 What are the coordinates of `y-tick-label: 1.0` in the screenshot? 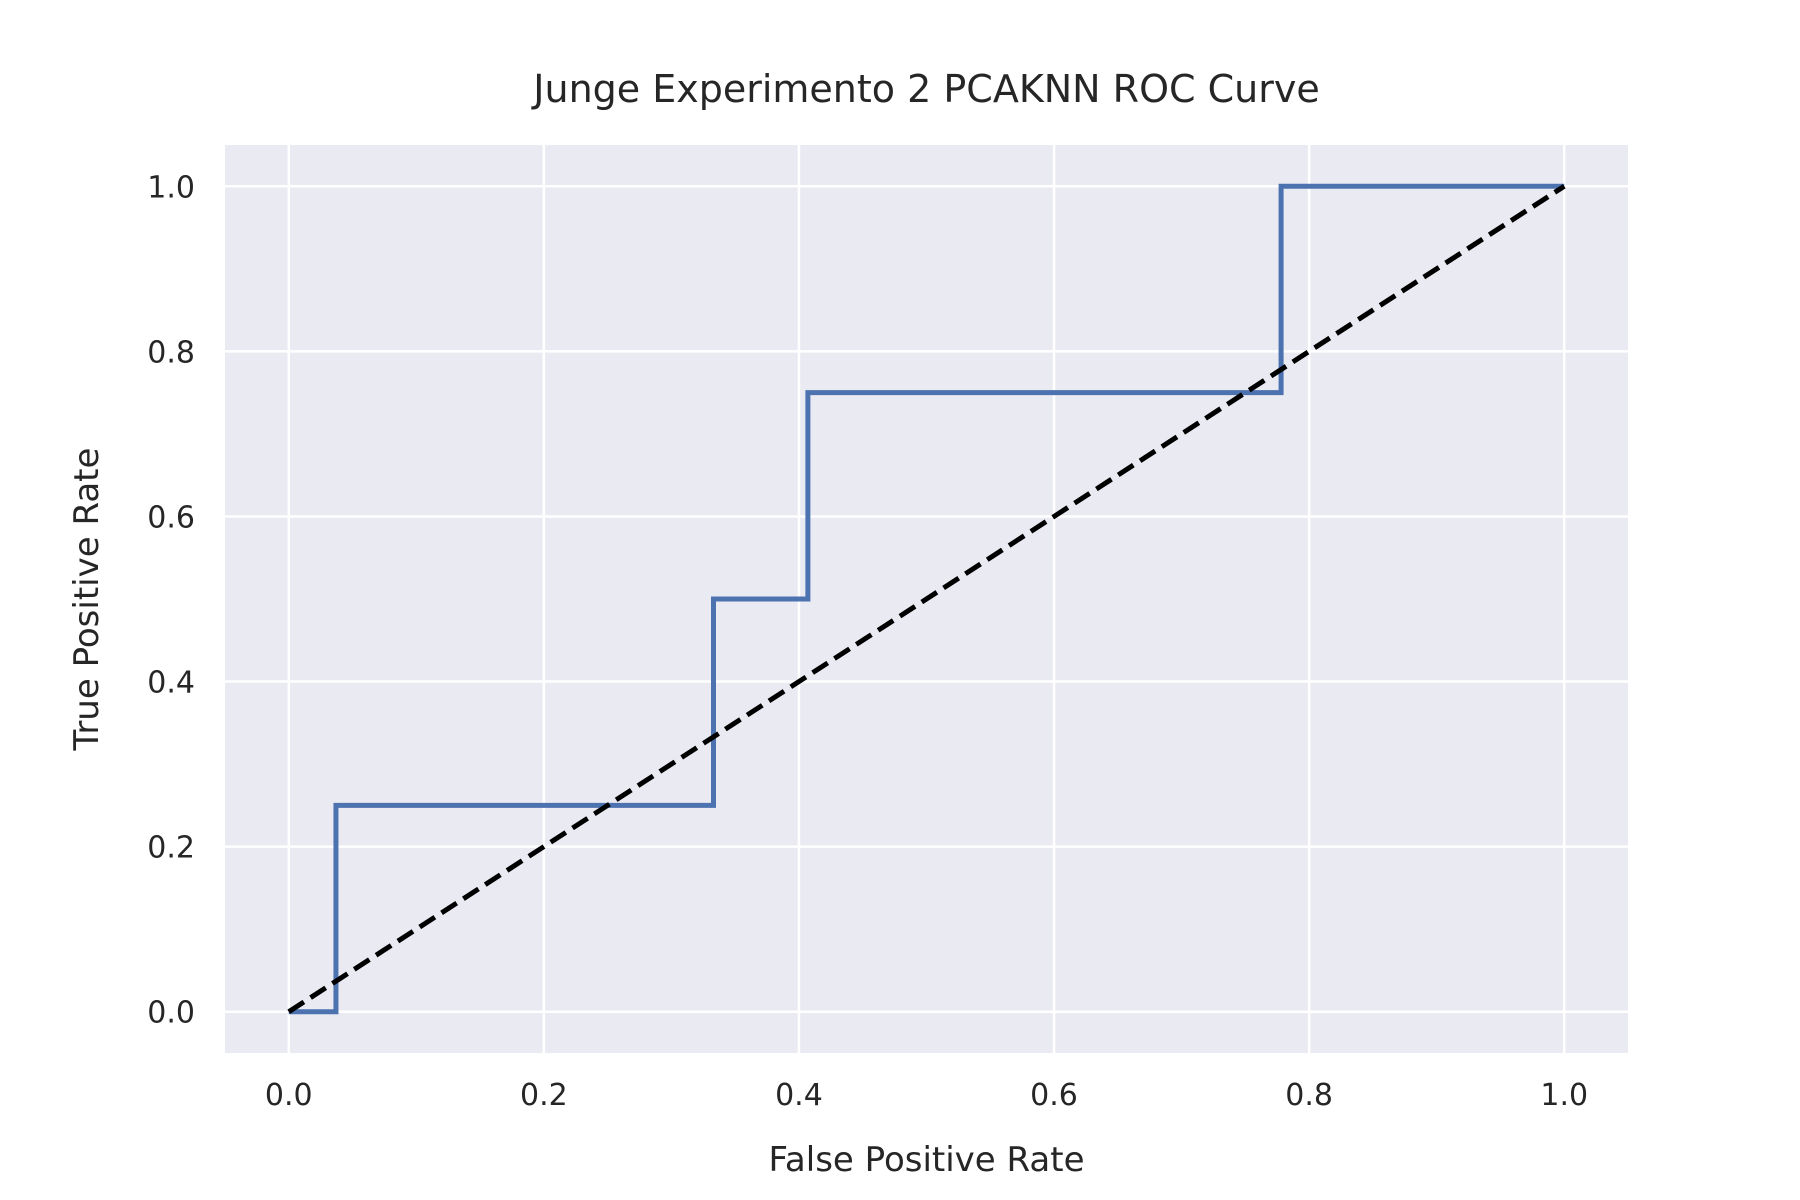 It's located at (171, 187).